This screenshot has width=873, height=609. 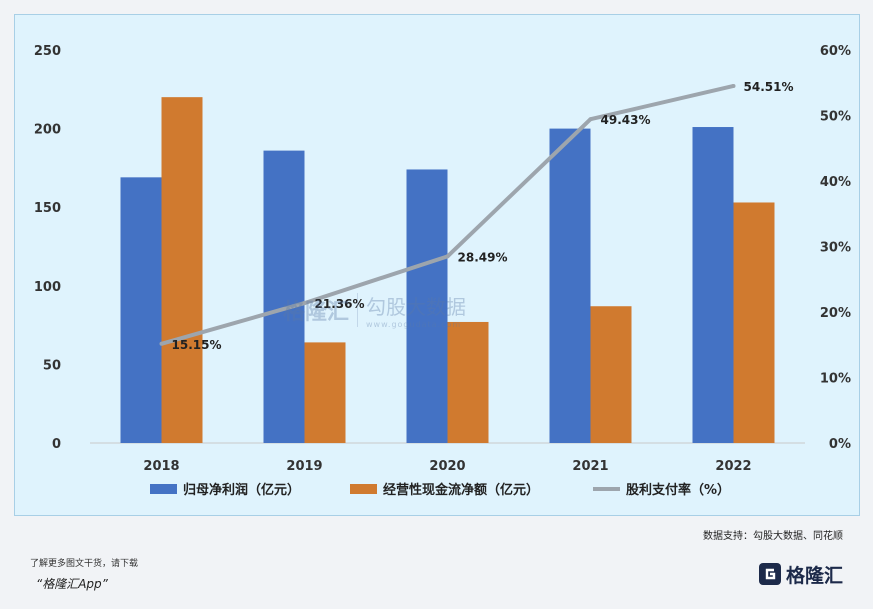 I want to click on y-left-tick-label: 0, so click(x=56, y=444).